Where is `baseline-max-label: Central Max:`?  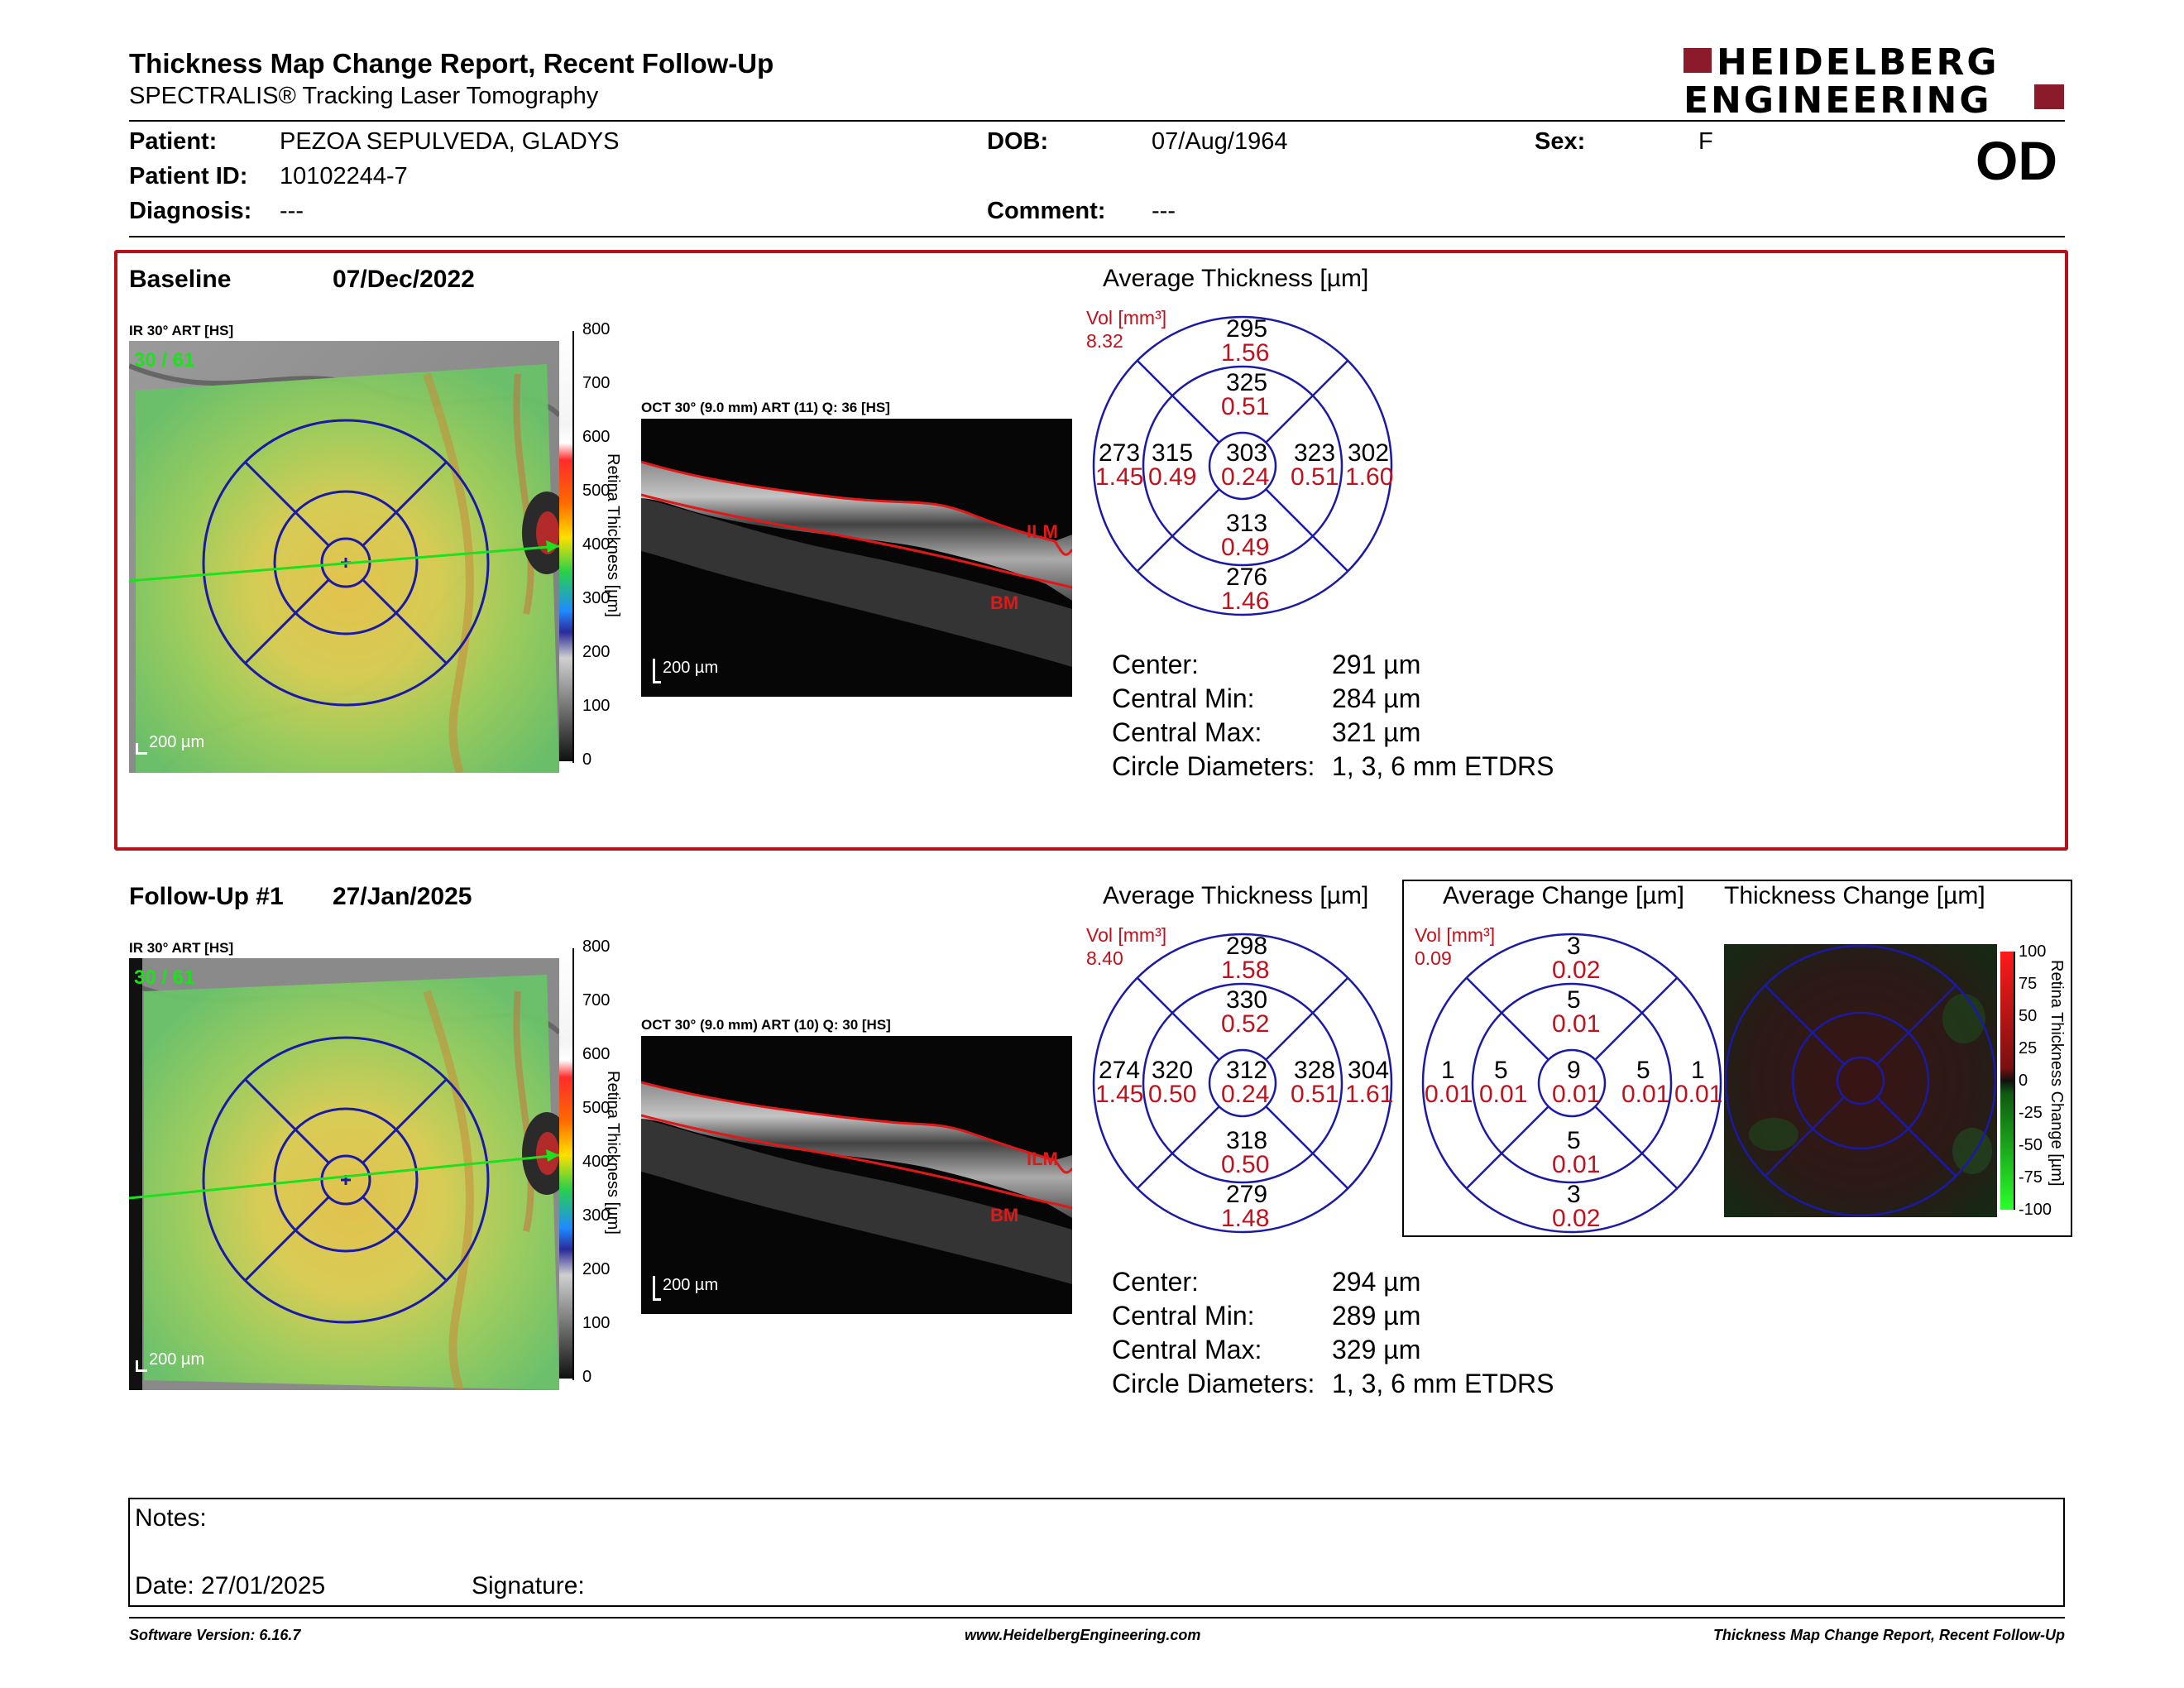 baseline-max-label: Central Max: is located at coordinates (1187, 732).